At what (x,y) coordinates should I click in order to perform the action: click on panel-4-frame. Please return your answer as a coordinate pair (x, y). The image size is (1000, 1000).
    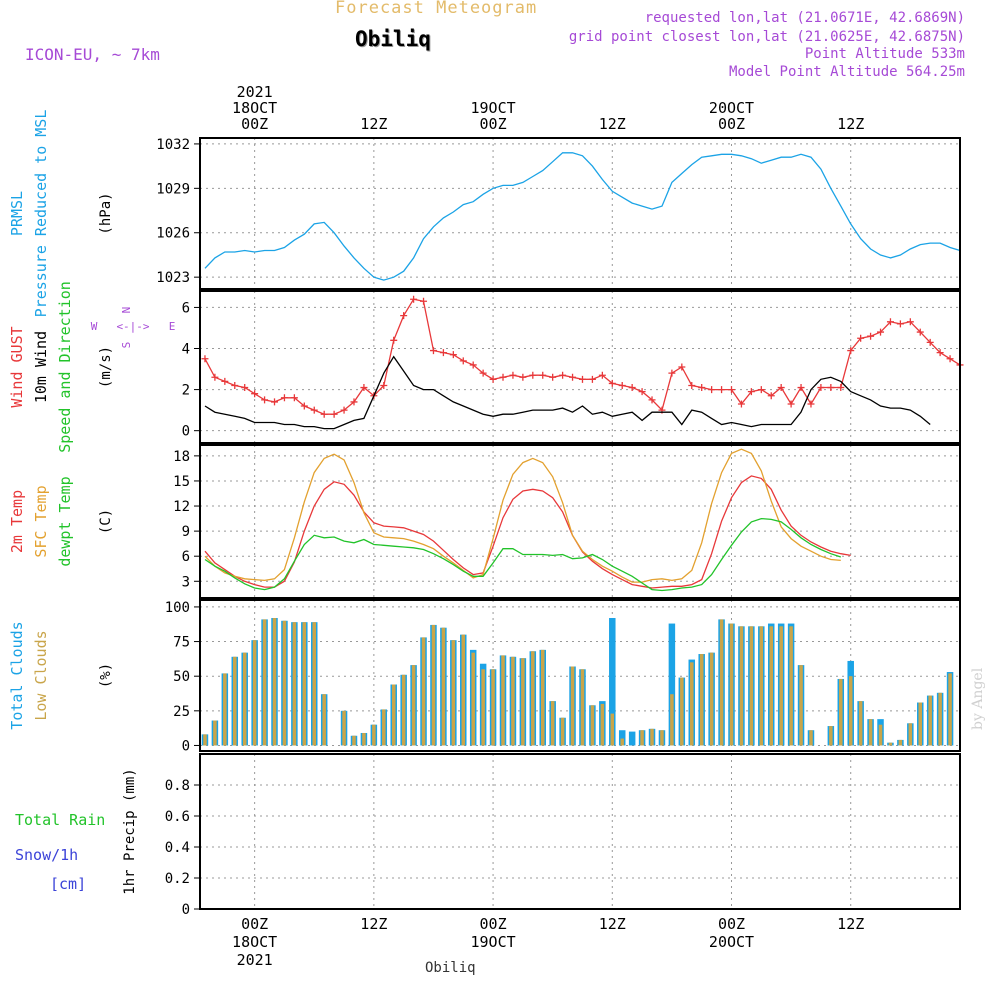
    Looking at the image, I should click on (580, 675).